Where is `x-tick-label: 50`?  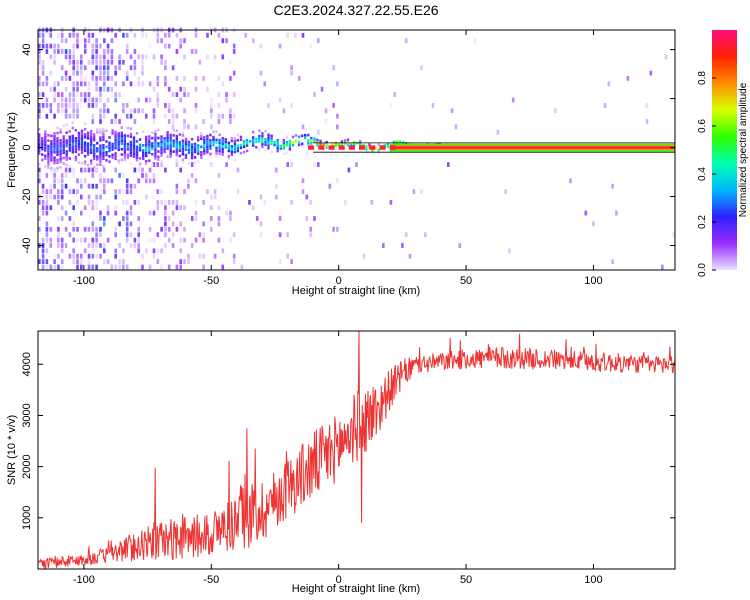 x-tick-label: 50 is located at coordinates (466, 281).